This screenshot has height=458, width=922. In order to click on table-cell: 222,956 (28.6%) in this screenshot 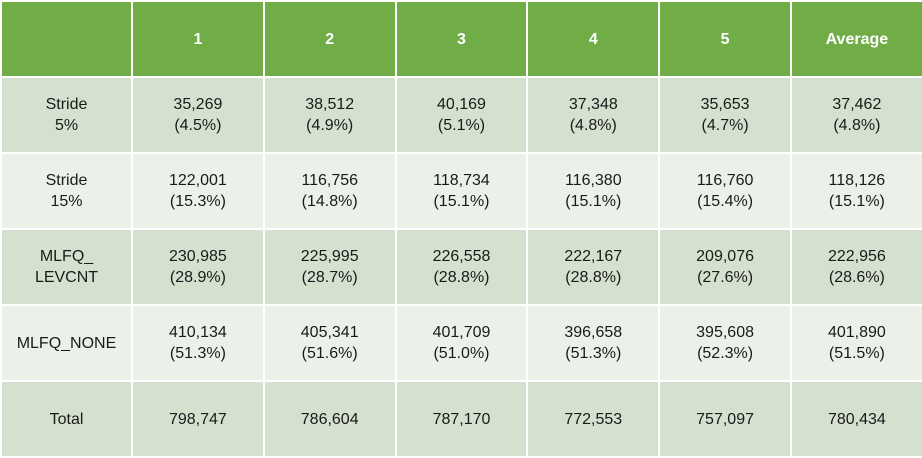, I will do `click(855, 267)`.